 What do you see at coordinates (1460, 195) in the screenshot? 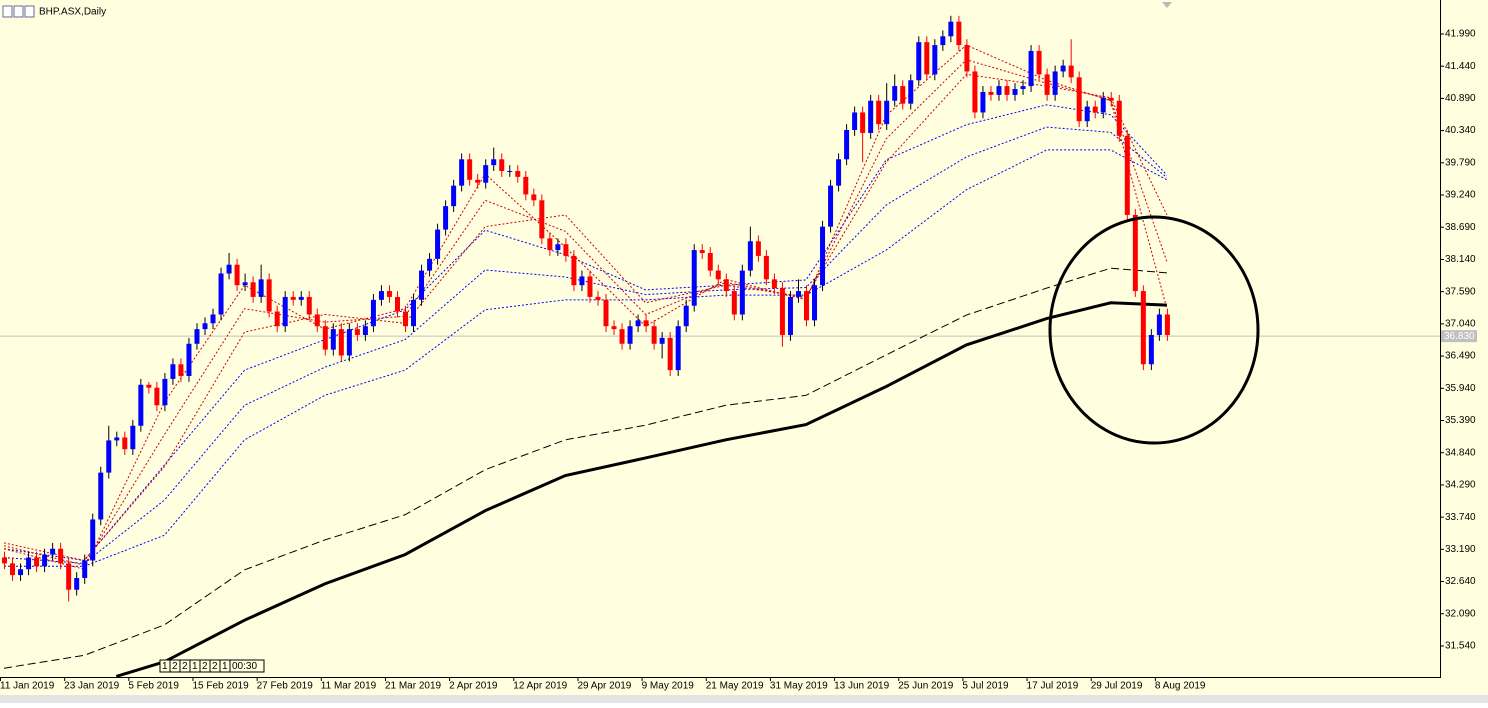
I see `y-tick-label: 39.240` at bounding box center [1460, 195].